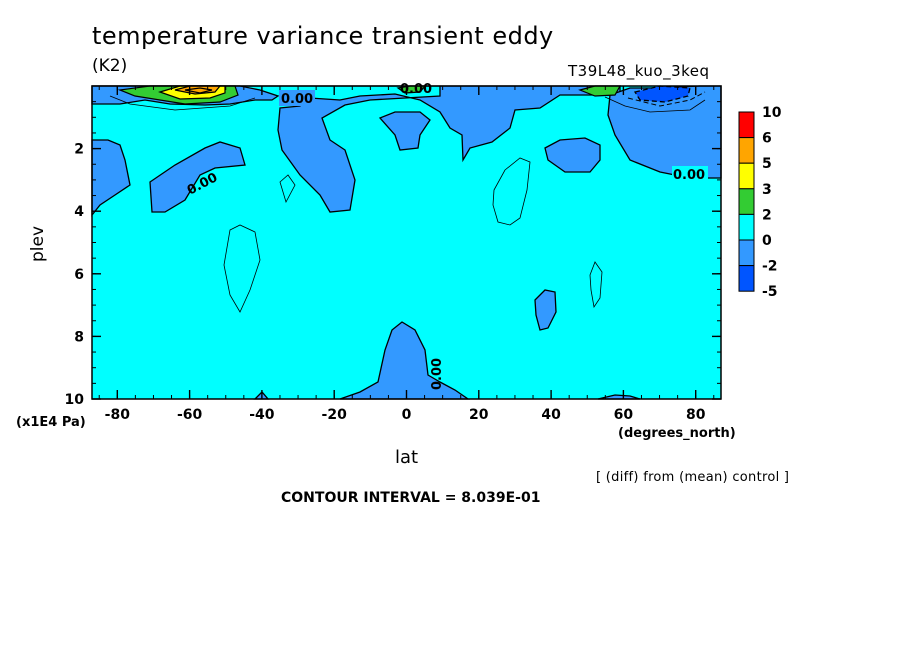 This screenshot has height=654, width=904. What do you see at coordinates (75, 400) in the screenshot?
I see `y-tick-label: 10` at bounding box center [75, 400].